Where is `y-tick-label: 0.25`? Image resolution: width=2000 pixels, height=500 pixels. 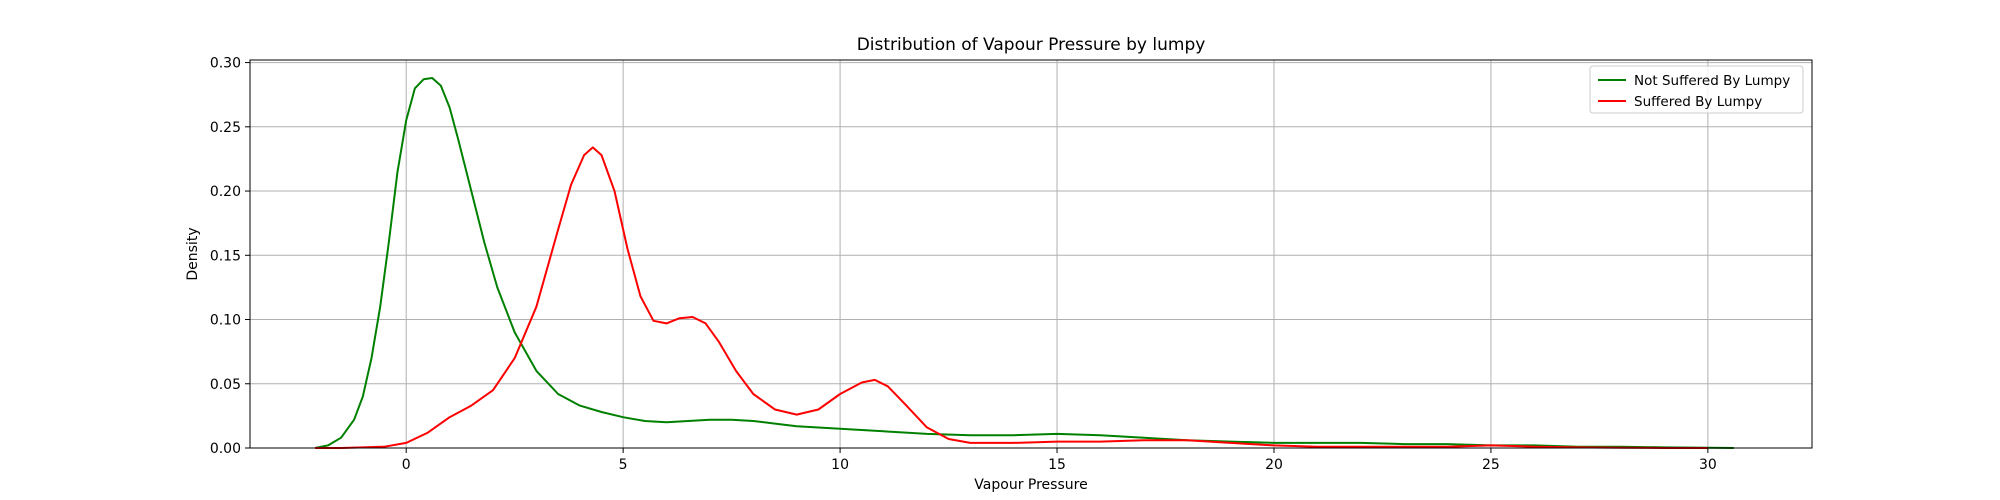 y-tick-label: 0.25 is located at coordinates (225, 128).